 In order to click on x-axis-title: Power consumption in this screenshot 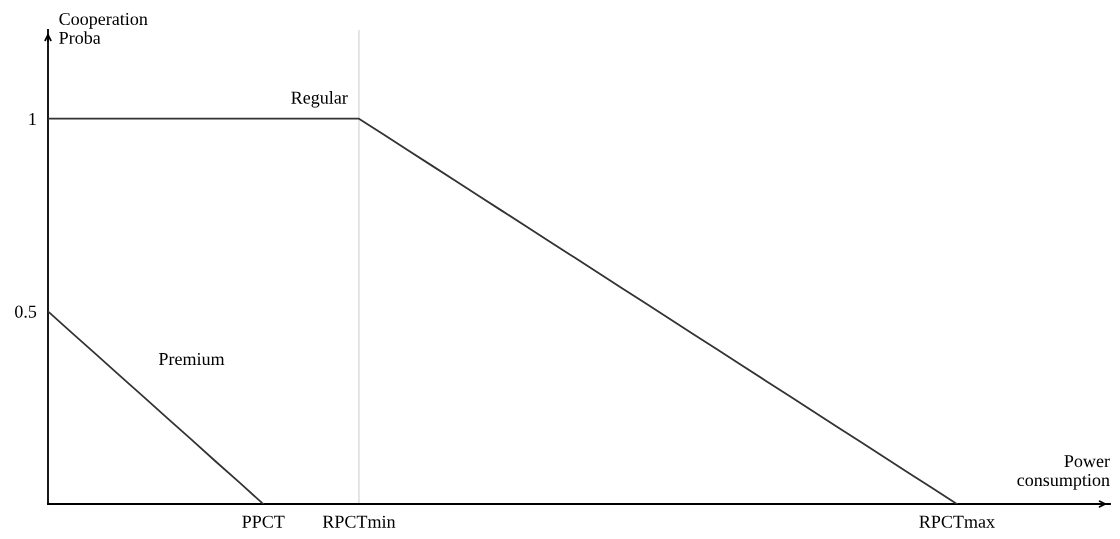, I will do `click(1063, 472)`.